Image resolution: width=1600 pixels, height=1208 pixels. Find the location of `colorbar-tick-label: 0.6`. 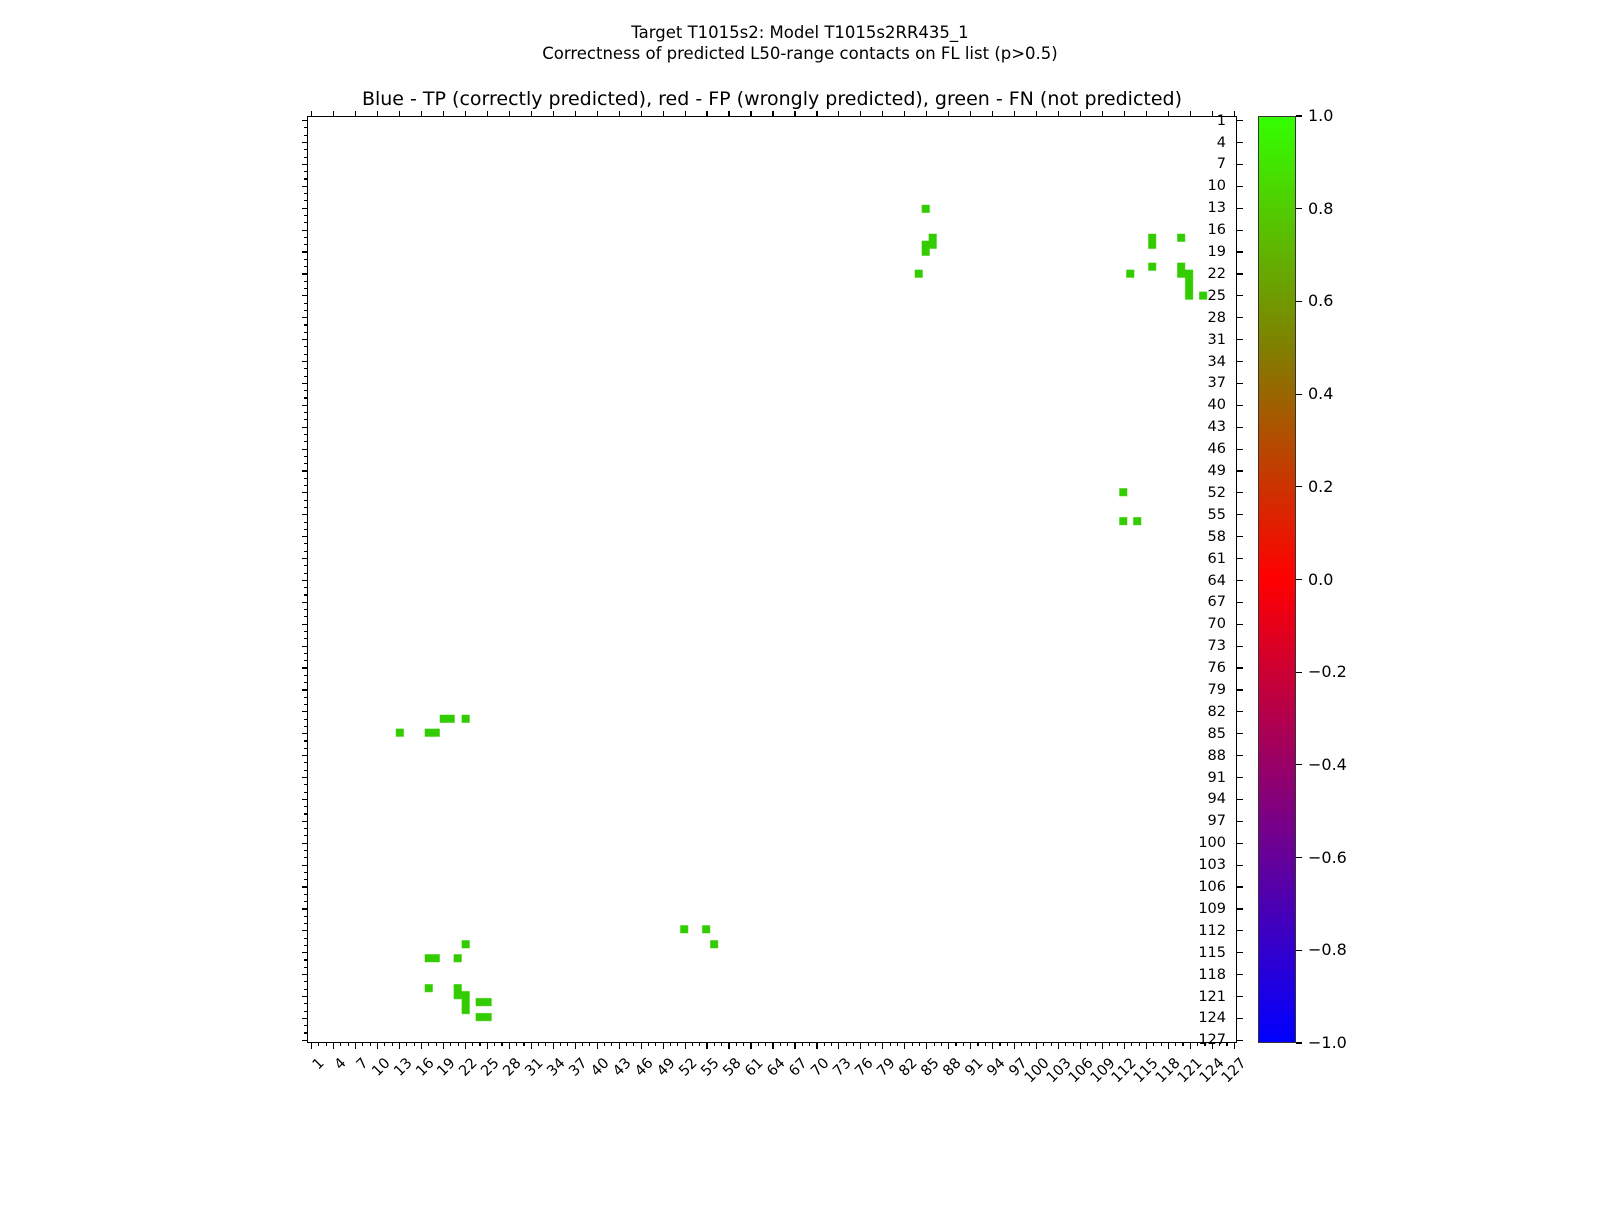

colorbar-tick-label: 0.6 is located at coordinates (1321, 301).